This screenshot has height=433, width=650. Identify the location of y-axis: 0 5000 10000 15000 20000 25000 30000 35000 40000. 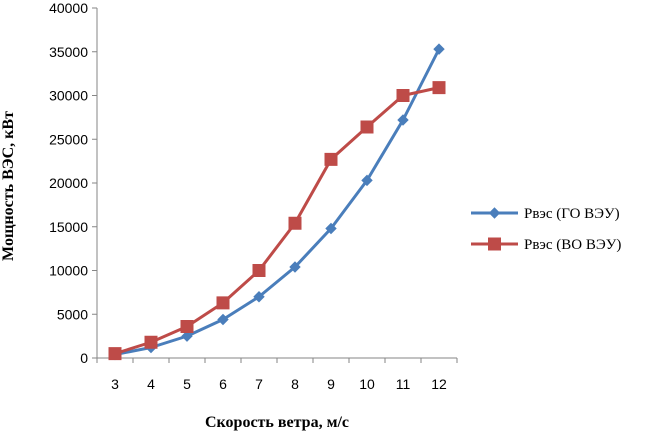
(73, 183).